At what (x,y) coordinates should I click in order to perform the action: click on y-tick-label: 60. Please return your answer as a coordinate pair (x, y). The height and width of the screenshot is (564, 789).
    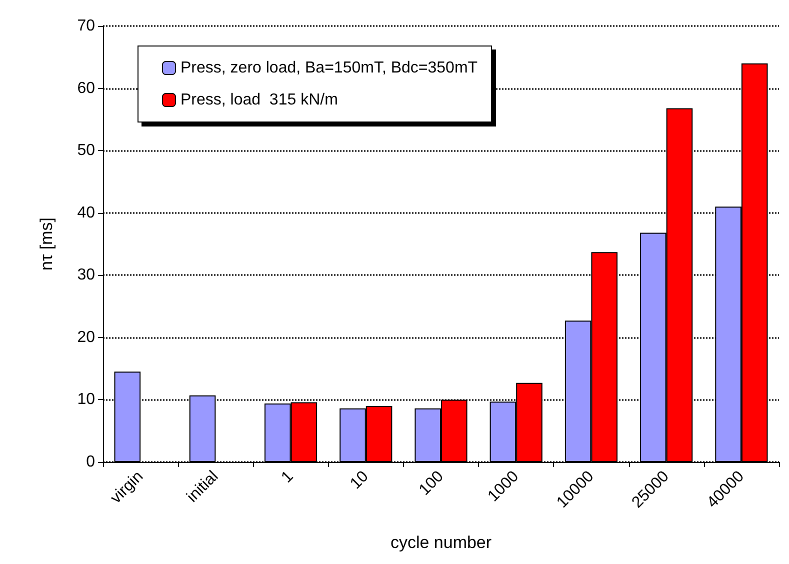
    Looking at the image, I should click on (86, 88).